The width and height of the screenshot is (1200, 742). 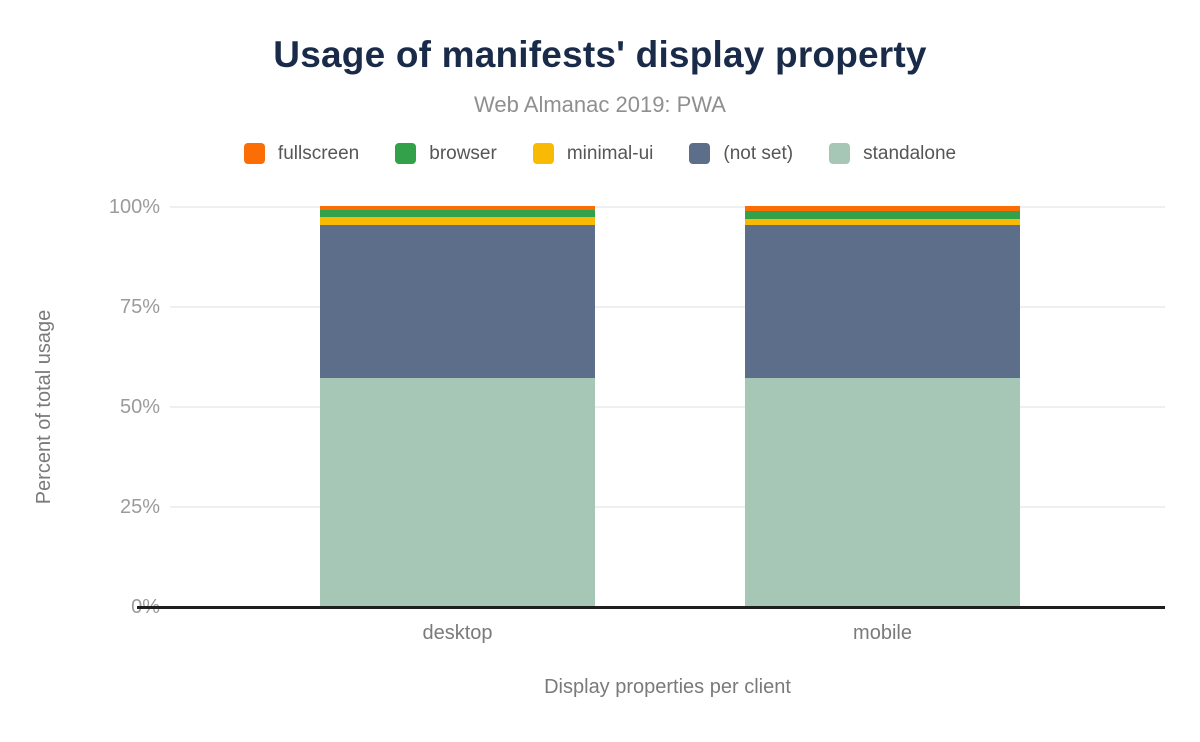 I want to click on bar-segment-browser-mobile, so click(x=882, y=214).